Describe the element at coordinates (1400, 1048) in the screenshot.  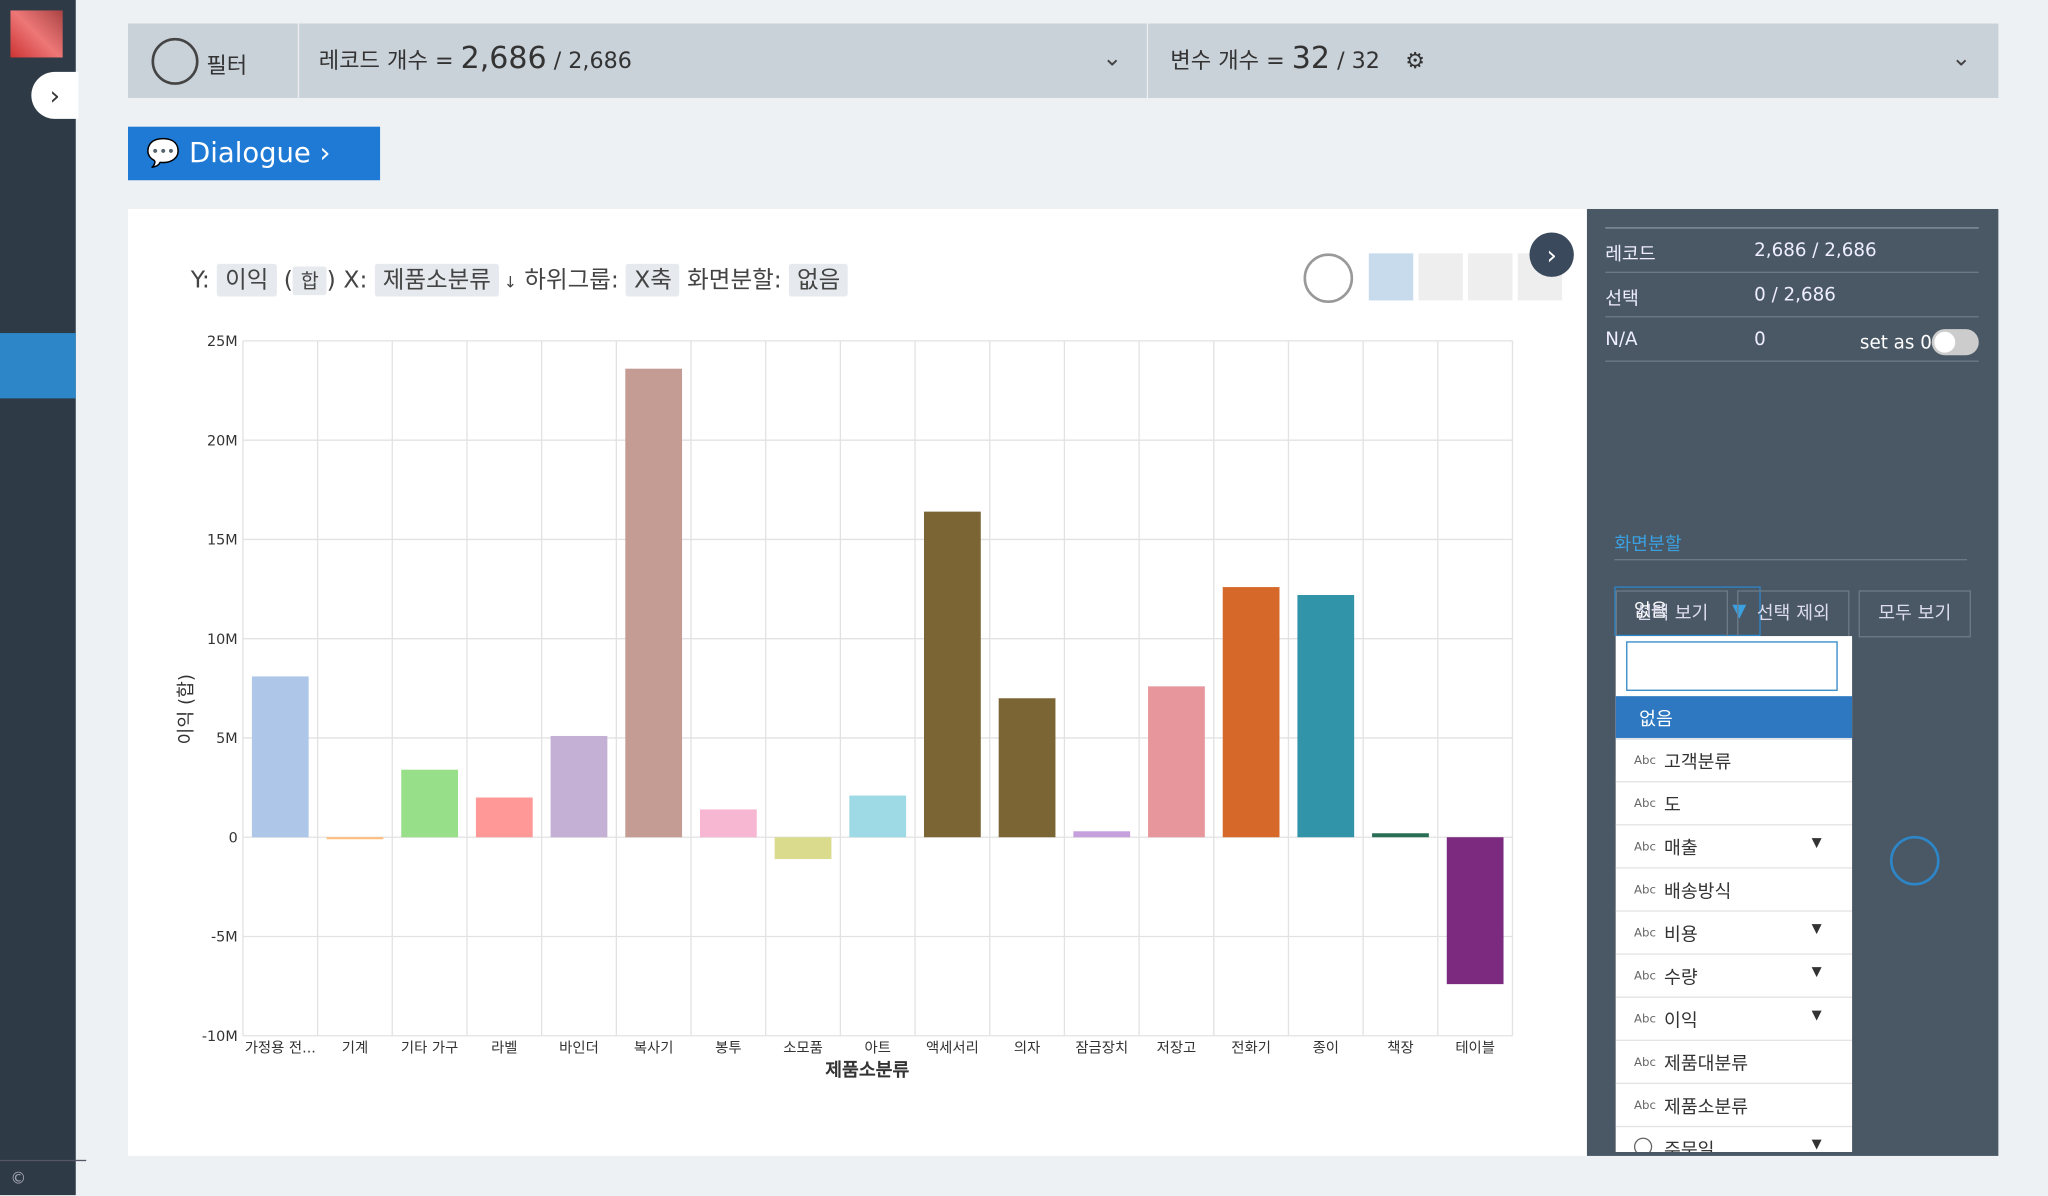
I see `x-tick-label: 책장` at that location.